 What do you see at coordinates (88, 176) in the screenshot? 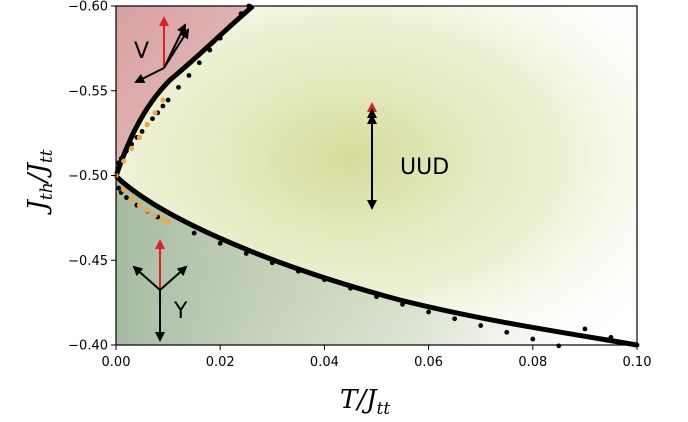
I see `y-tick-label-2: −0.50` at bounding box center [88, 176].